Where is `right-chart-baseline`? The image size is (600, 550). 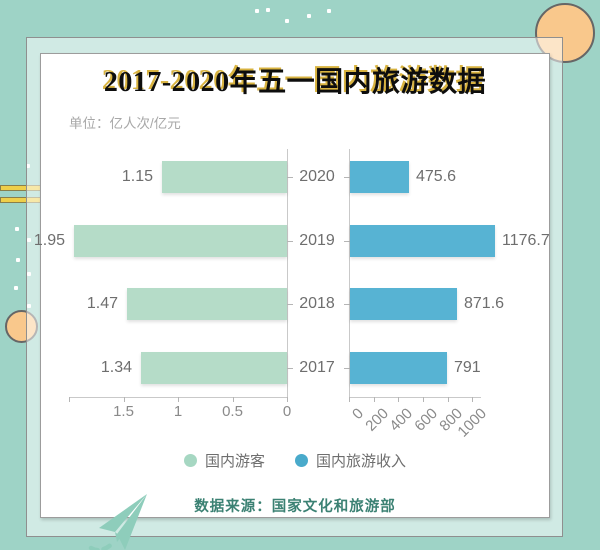
right-chart-baseline is located at coordinates (415, 397).